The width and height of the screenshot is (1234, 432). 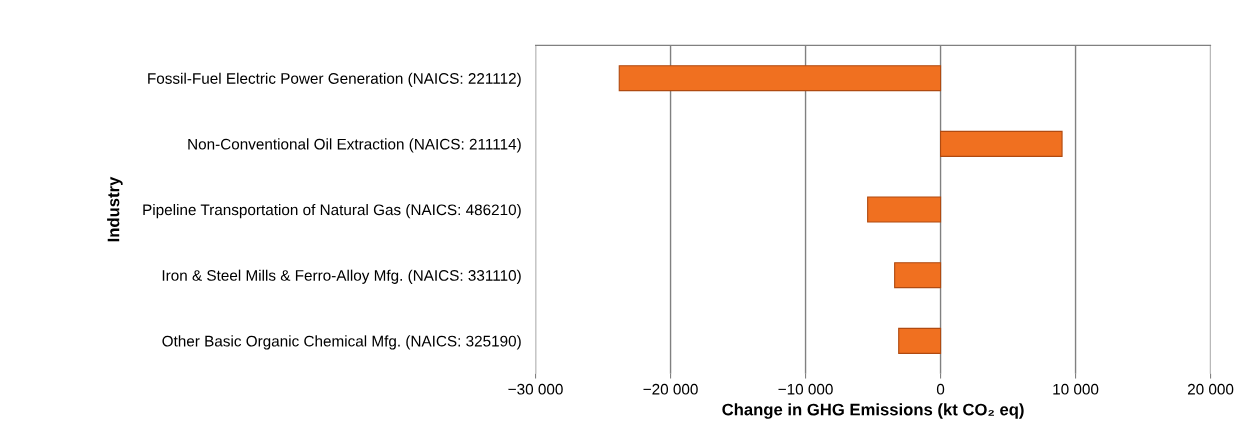 I want to click on x-tick-label: −30 000, so click(x=535, y=389).